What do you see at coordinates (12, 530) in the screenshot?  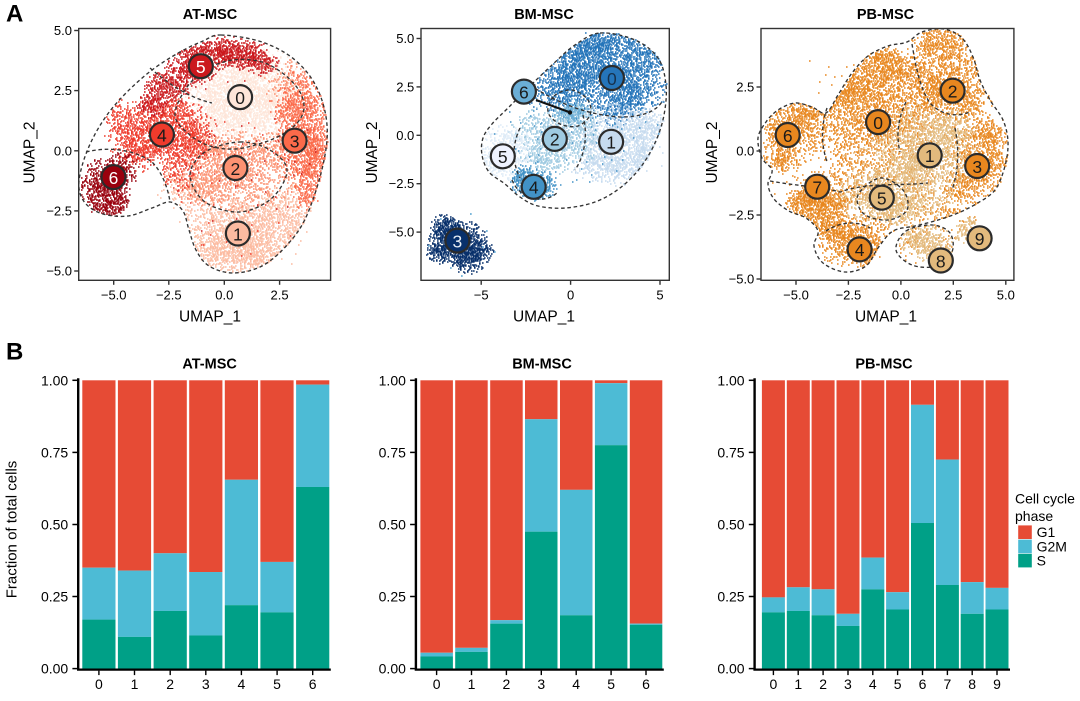 I see `svg-text: Fraction of total cells` at bounding box center [12, 530].